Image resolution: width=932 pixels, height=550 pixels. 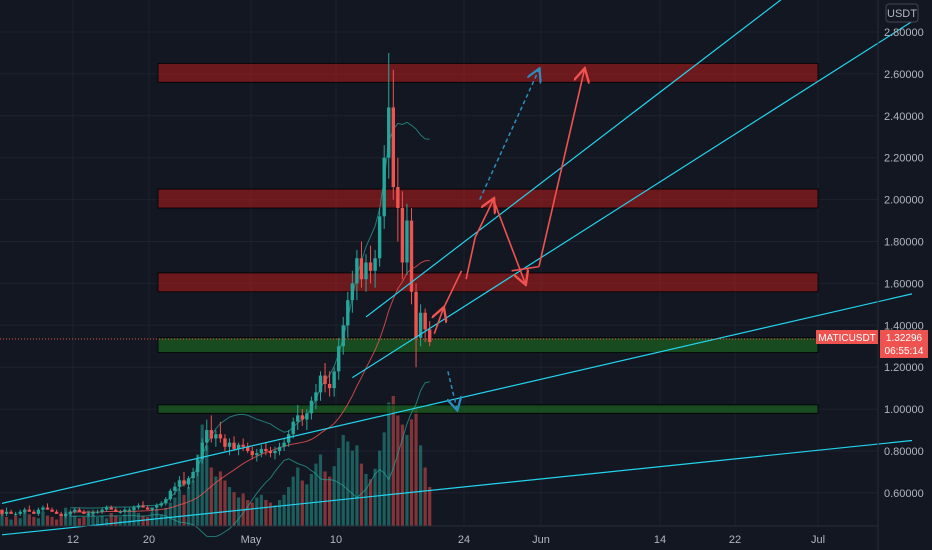 What do you see at coordinates (904, 344) in the screenshot?
I see `last-price-badge` at bounding box center [904, 344].